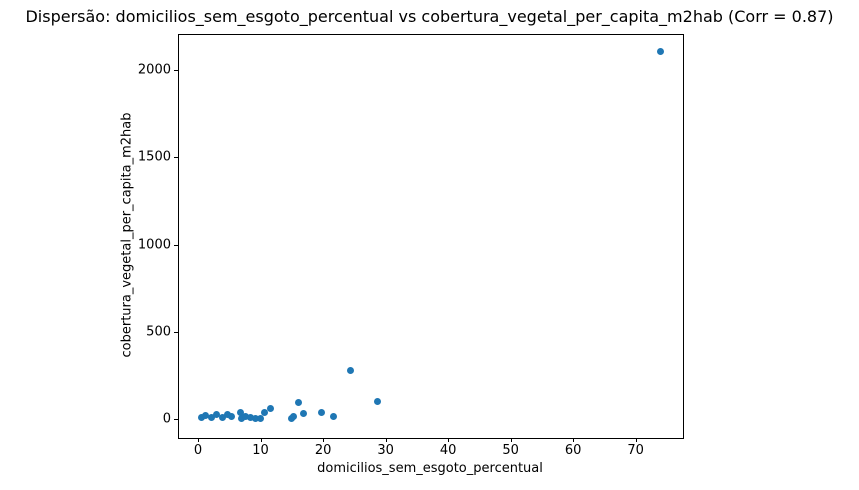  What do you see at coordinates (635, 450) in the screenshot?
I see `x-tick-label: 70` at bounding box center [635, 450].